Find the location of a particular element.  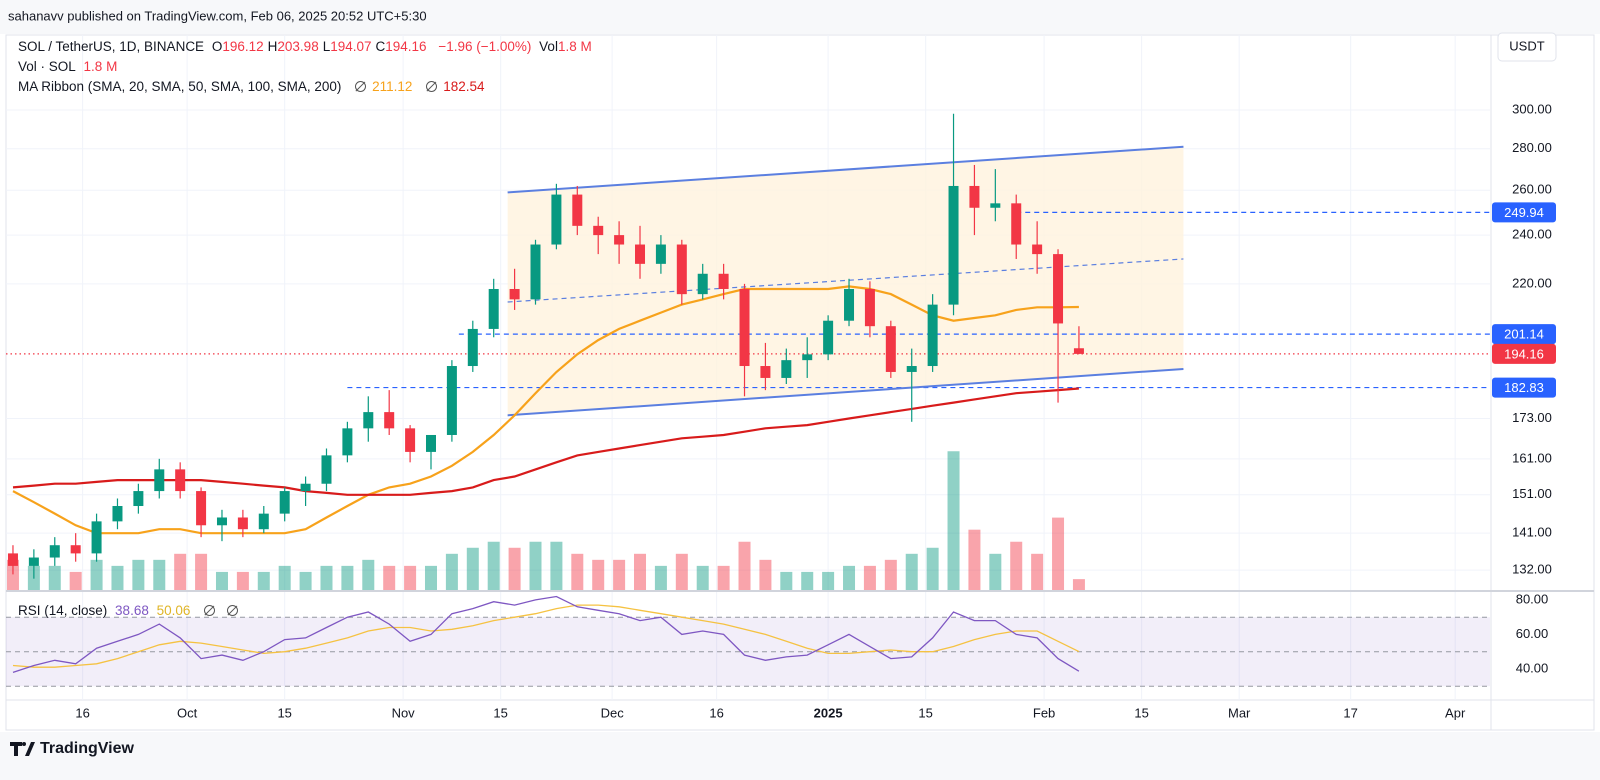

y-tick-label: 260.00 is located at coordinates (1532, 189).